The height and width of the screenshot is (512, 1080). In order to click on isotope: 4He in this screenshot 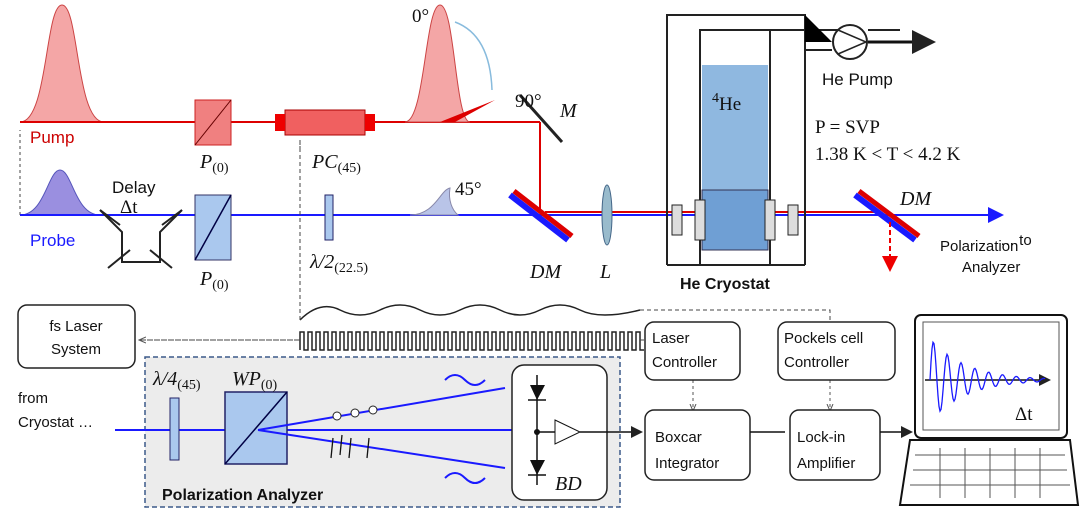, I will do `click(726, 103)`.